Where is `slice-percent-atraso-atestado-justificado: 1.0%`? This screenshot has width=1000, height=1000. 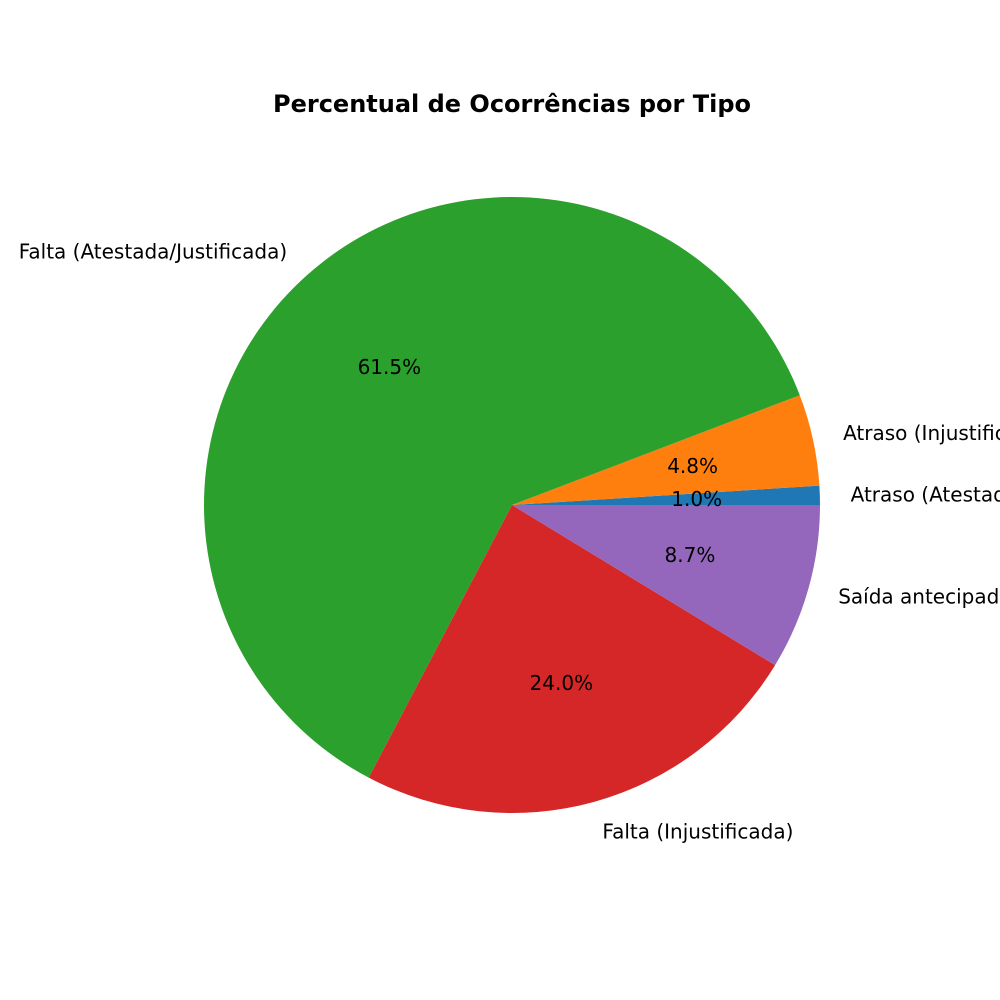 slice-percent-atraso-atestado-justificado: 1.0% is located at coordinates (696, 499).